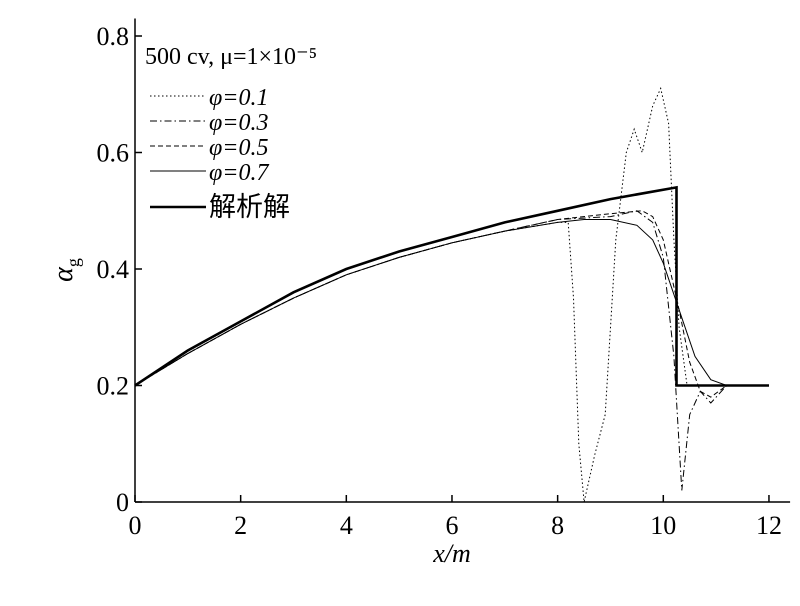 The image size is (800, 606). Describe the element at coordinates (769, 525) in the screenshot. I see `x-tick-label: 12` at that location.